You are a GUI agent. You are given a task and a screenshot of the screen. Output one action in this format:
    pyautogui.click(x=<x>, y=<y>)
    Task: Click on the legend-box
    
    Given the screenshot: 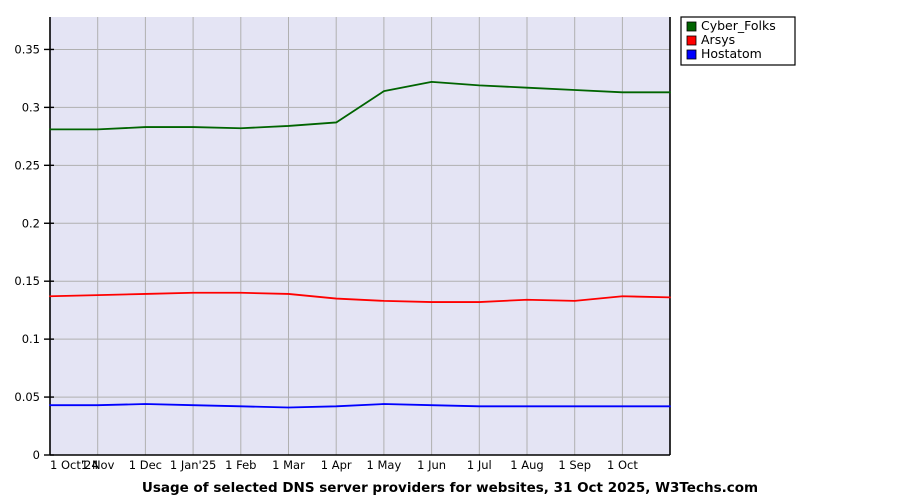 What is the action you would take?
    pyautogui.click(x=738, y=41)
    